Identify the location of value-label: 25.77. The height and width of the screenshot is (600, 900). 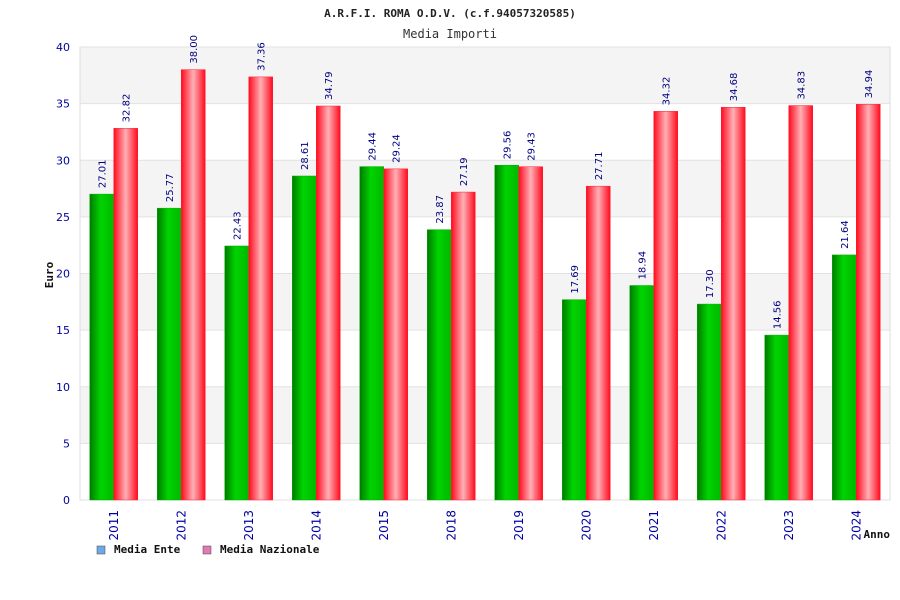
(170, 188).